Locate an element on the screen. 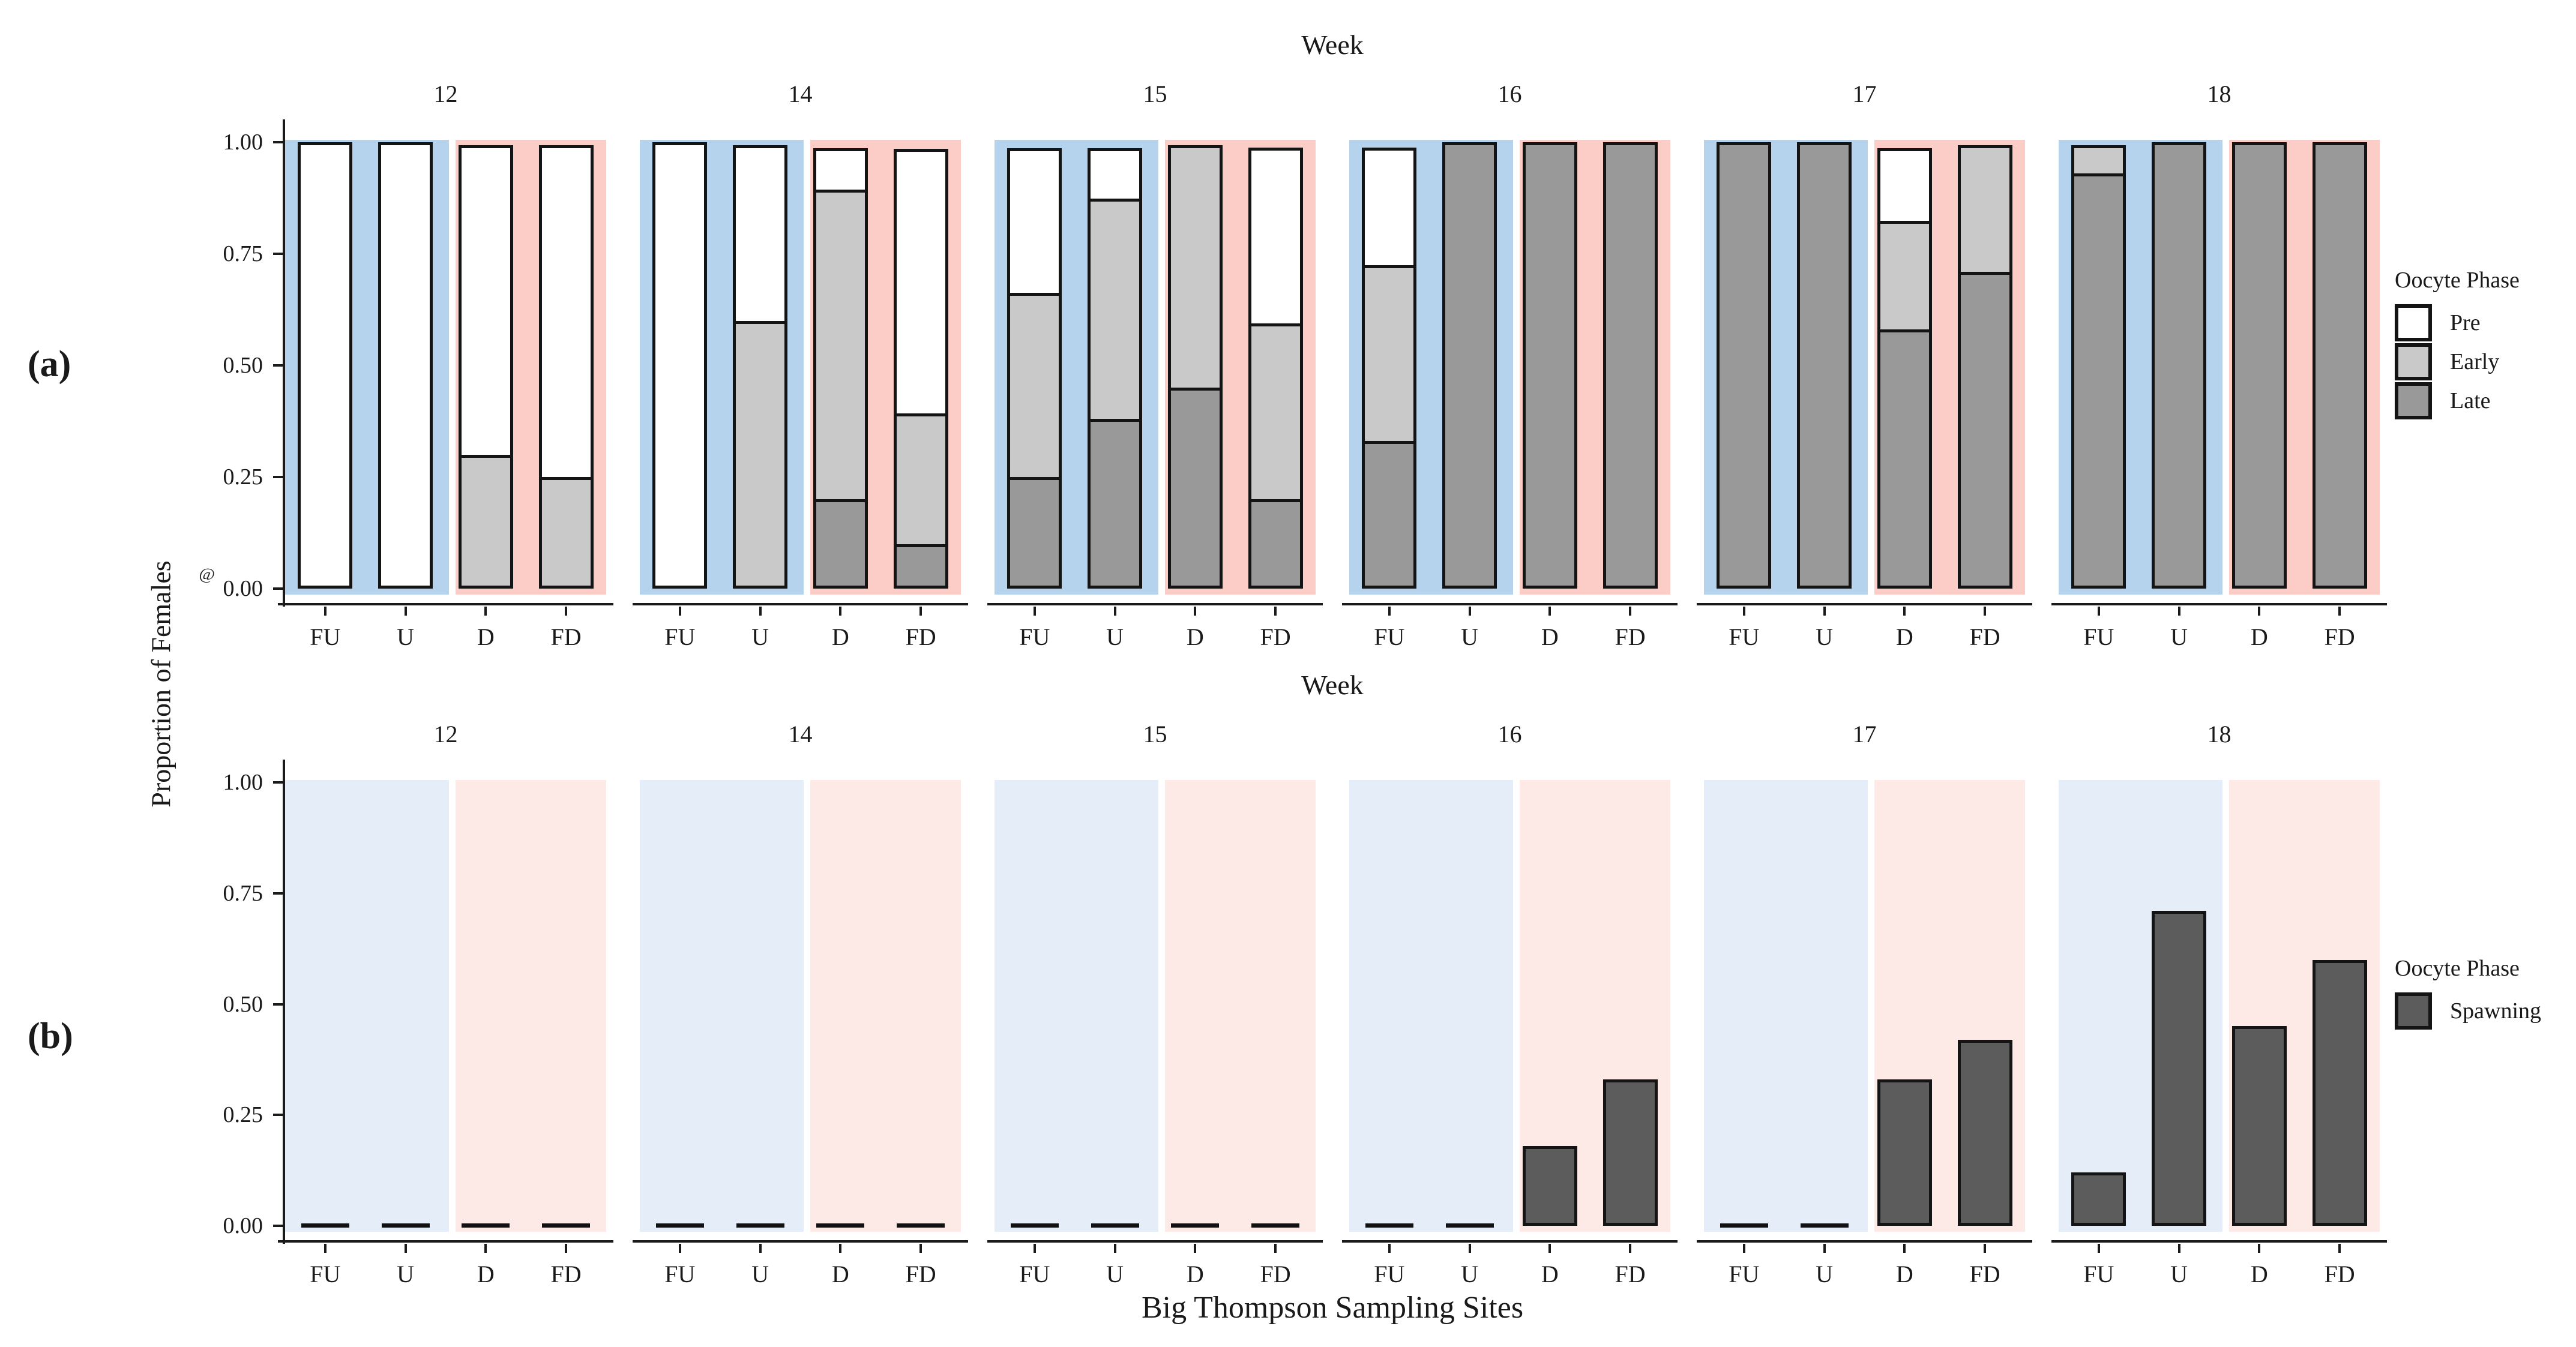 The height and width of the screenshot is (1347, 2576). zero-bar-slot-FD is located at coordinates (921, 1224).